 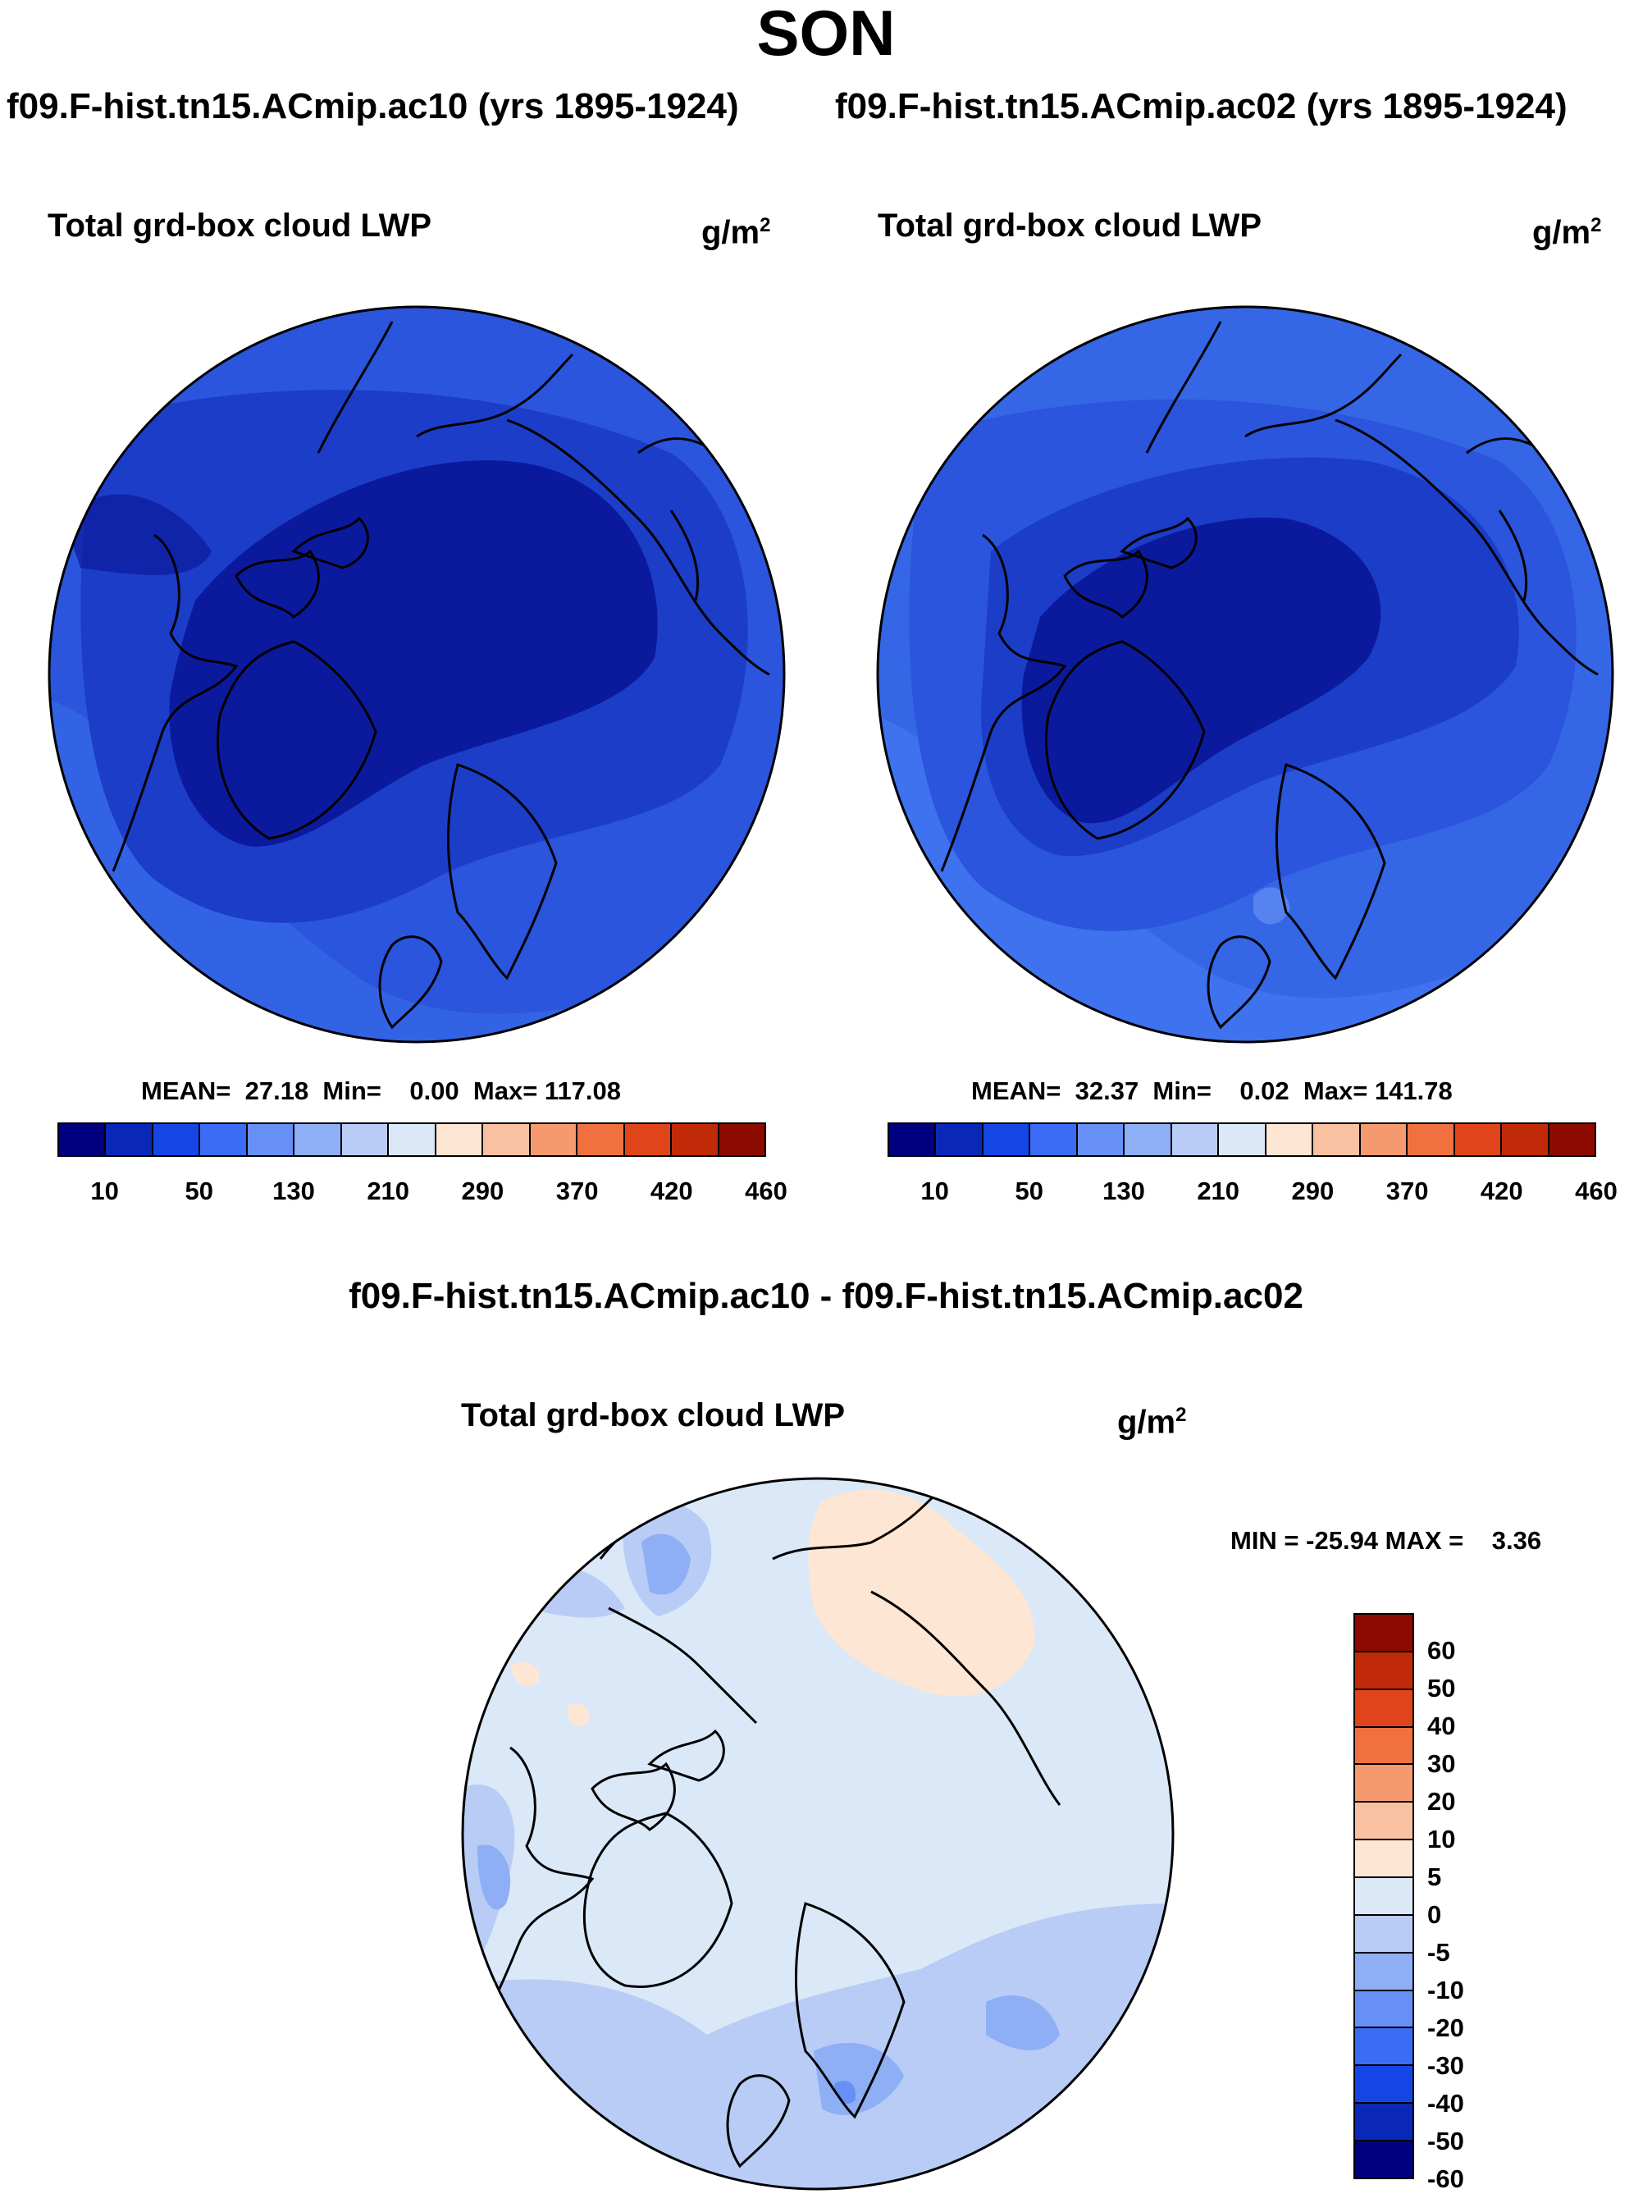 What do you see at coordinates (578, 1714) in the screenshot?
I see `diff-pos-west-b` at bounding box center [578, 1714].